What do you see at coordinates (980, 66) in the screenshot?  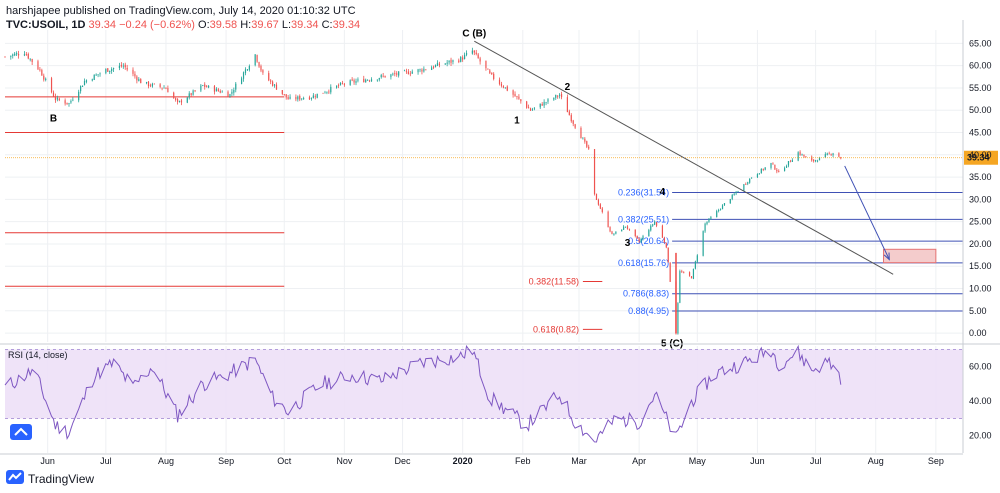 I see `price-tick-label: 60.00` at bounding box center [980, 66].